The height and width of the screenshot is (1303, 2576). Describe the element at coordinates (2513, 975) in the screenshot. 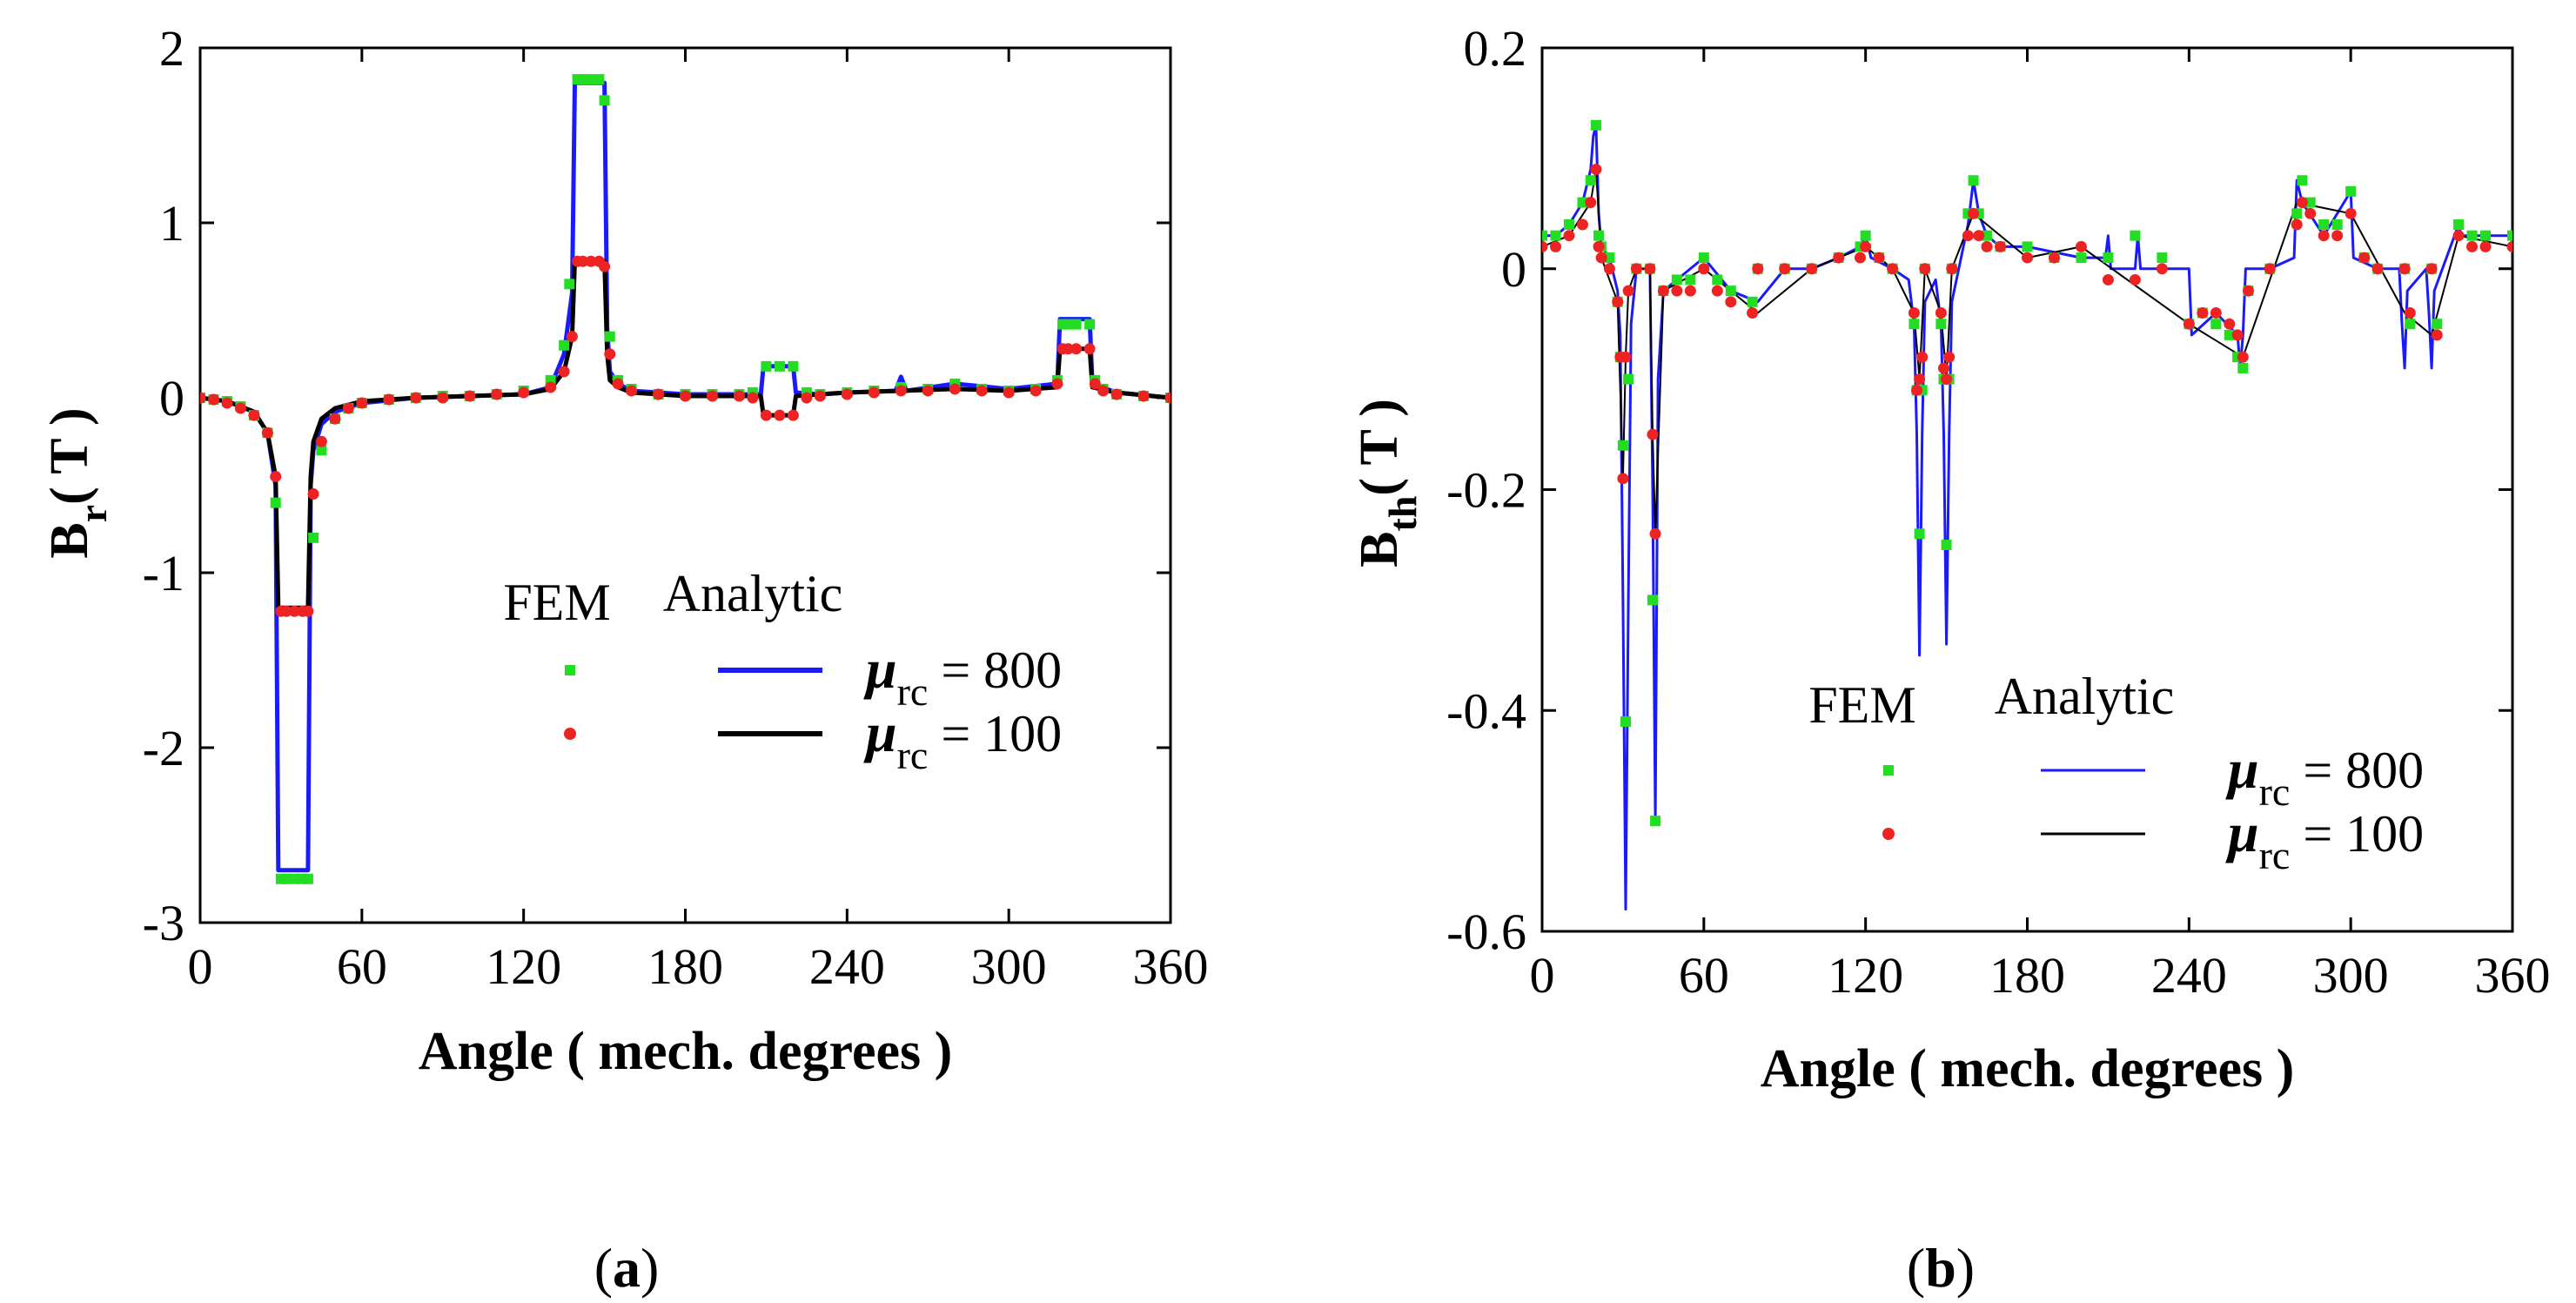

I see `x-tick-label: 360` at that location.